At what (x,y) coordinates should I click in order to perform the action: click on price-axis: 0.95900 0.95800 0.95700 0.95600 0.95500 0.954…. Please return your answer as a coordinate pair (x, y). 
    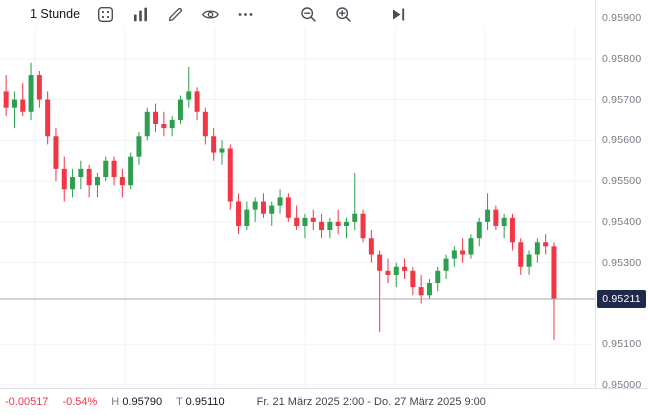
    Looking at the image, I should click on (621, 195).